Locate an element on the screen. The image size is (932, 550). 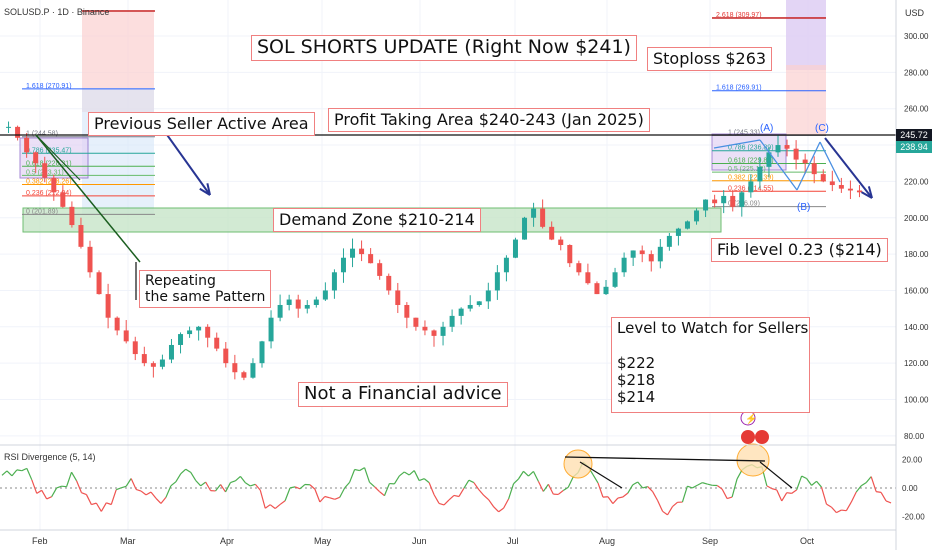
flag-icon is located at coordinates (748, 437).